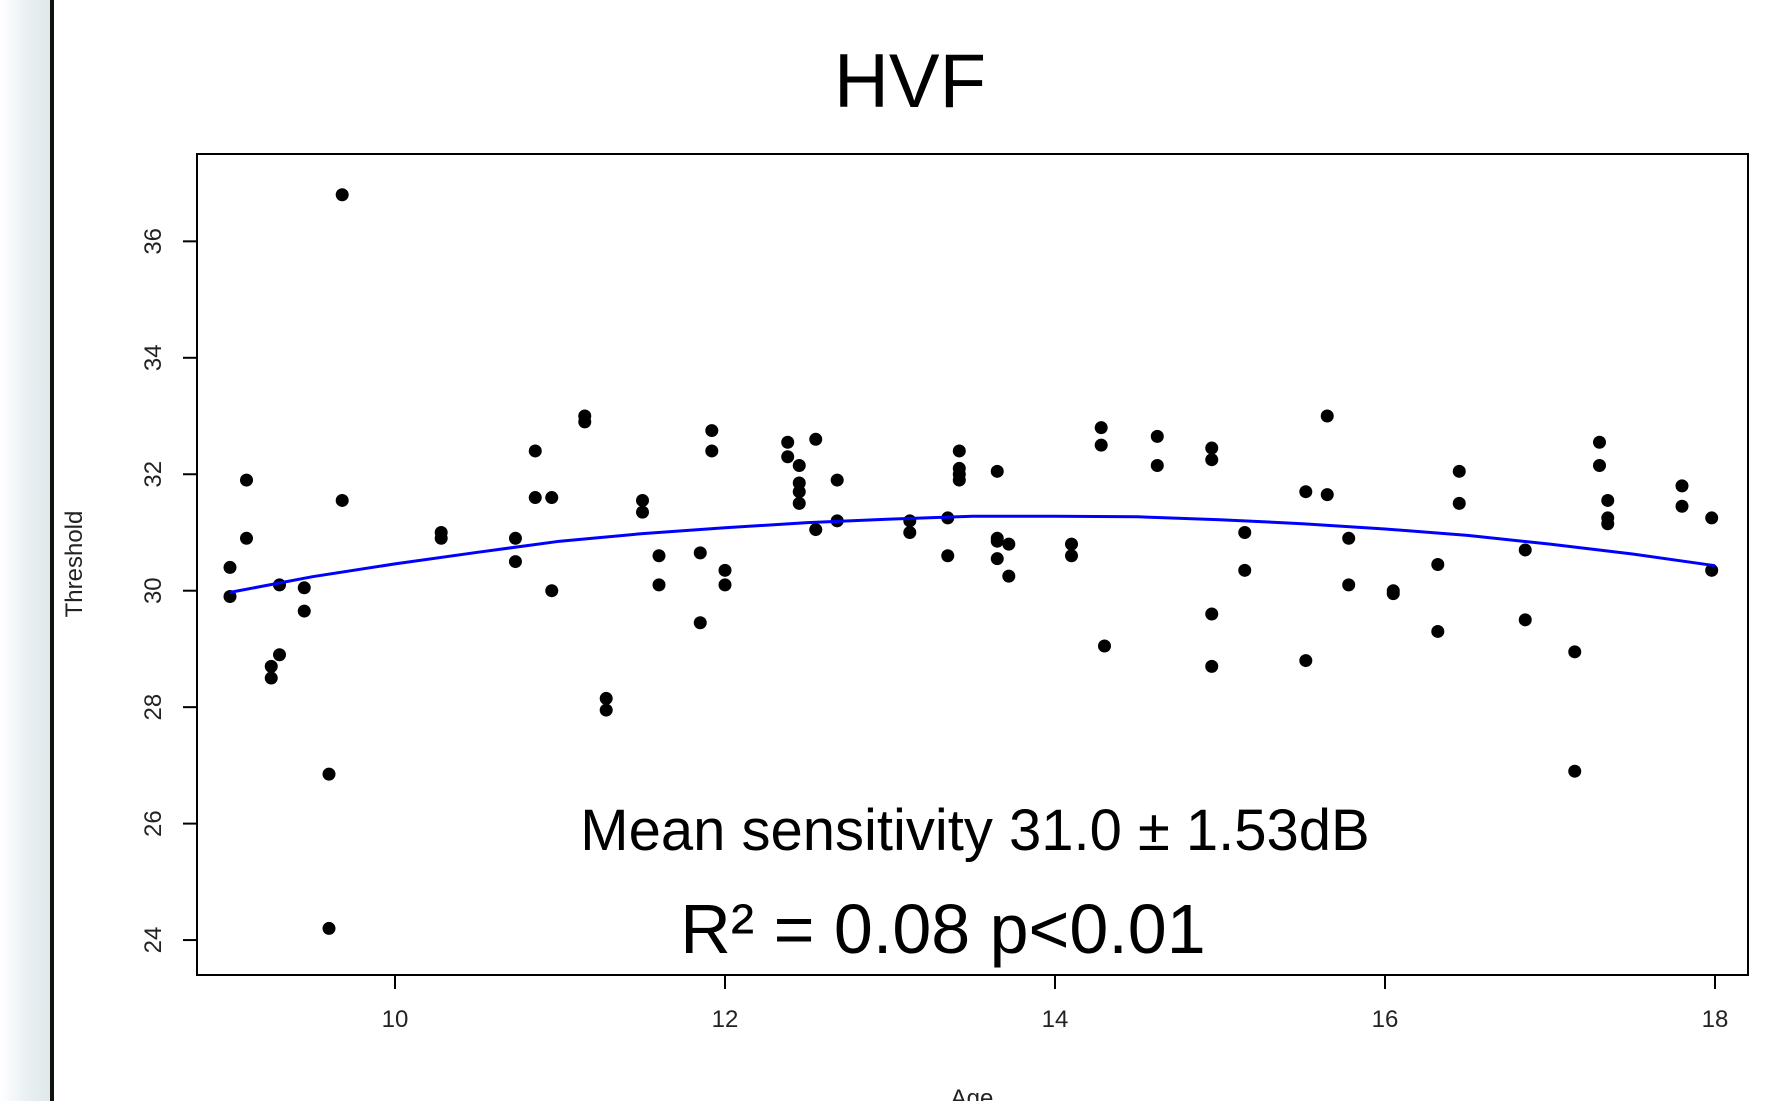 This screenshot has height=1101, width=1771. I want to click on y-tick-label: 28, so click(153, 707).